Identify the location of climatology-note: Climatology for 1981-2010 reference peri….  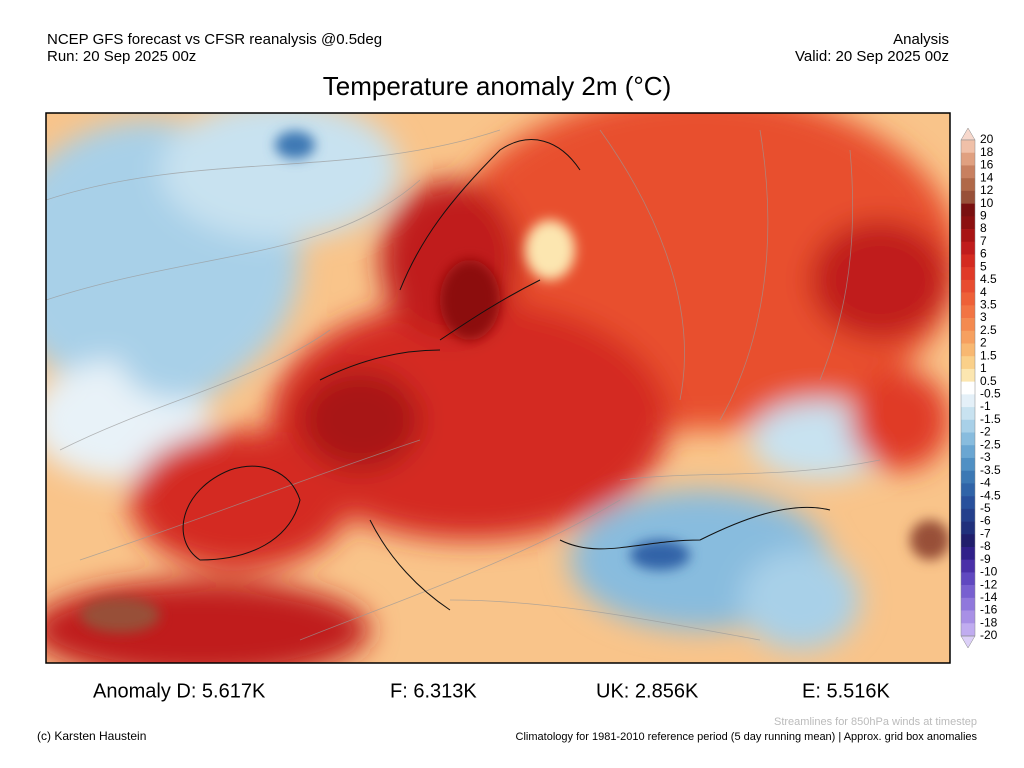
(747, 737).